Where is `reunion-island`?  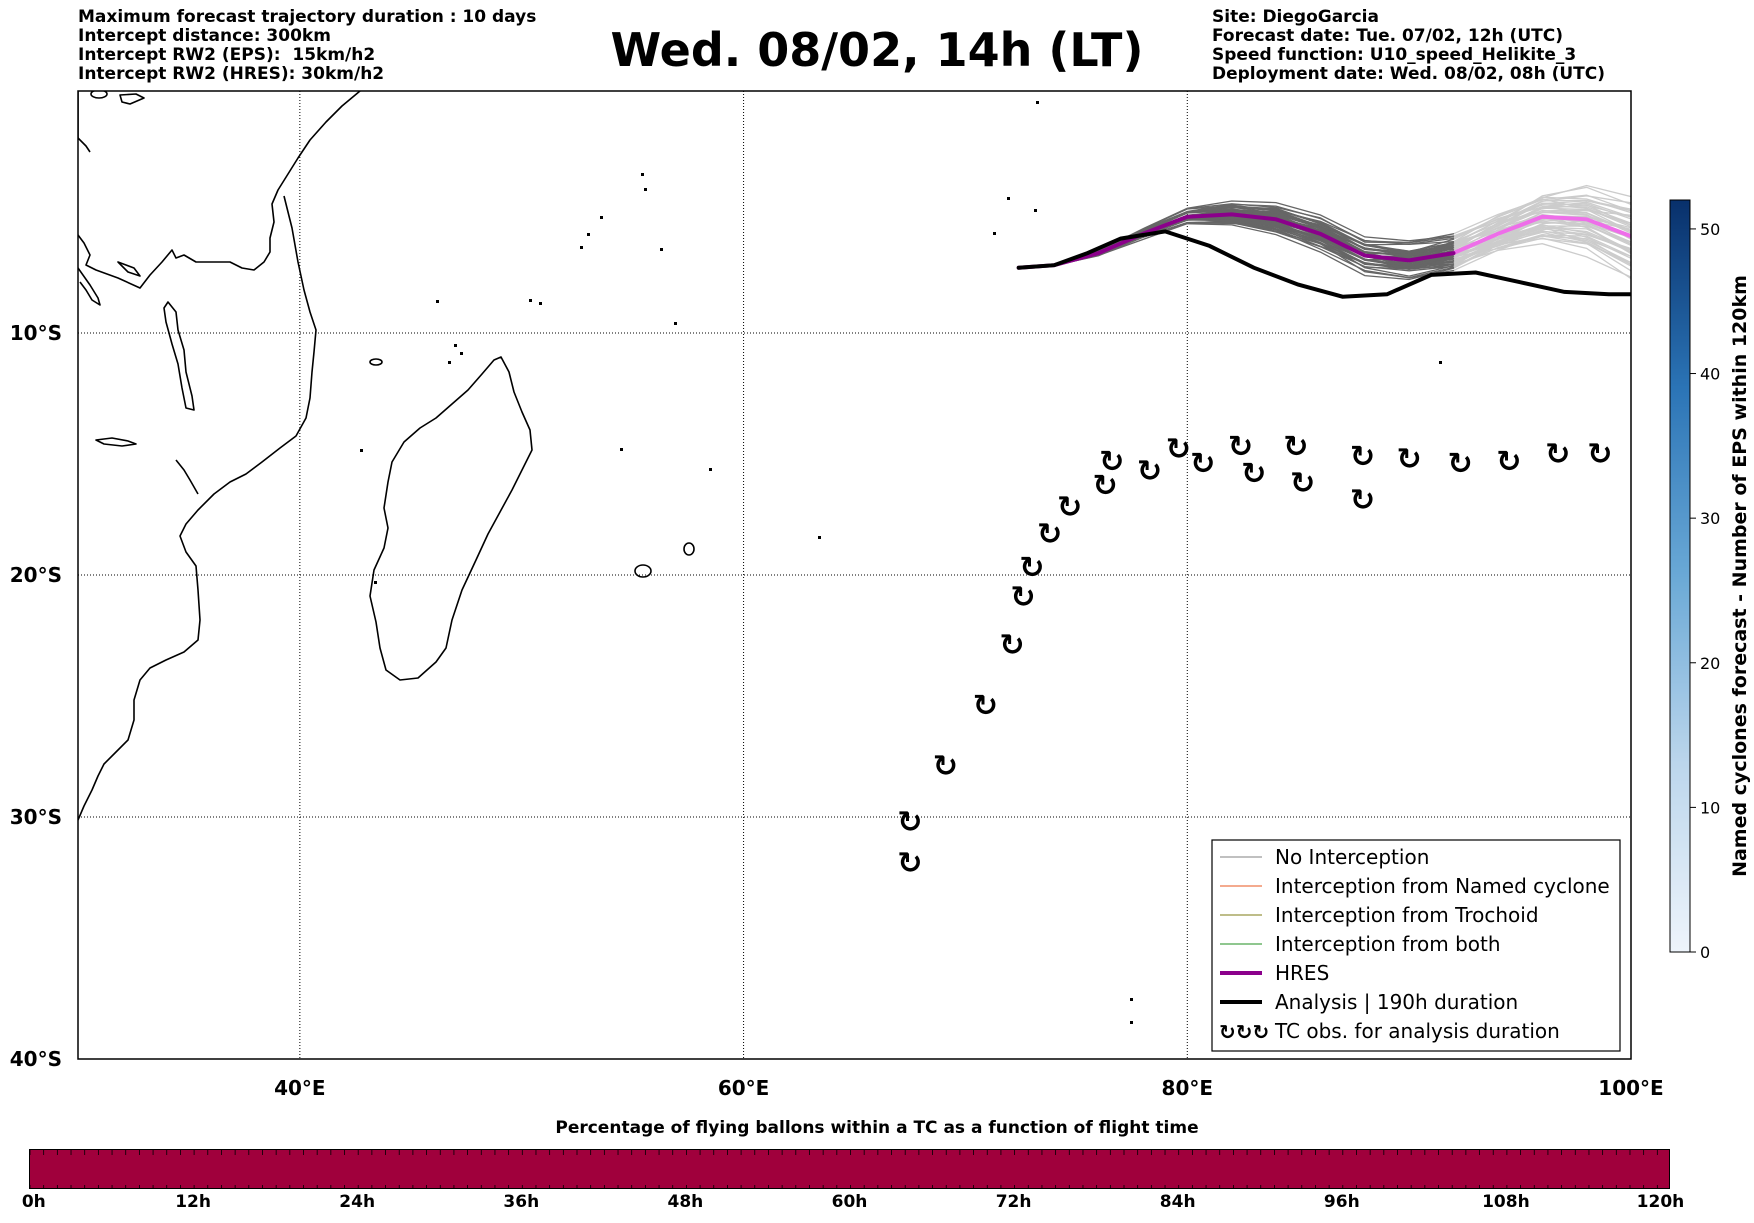
reunion-island is located at coordinates (643, 571).